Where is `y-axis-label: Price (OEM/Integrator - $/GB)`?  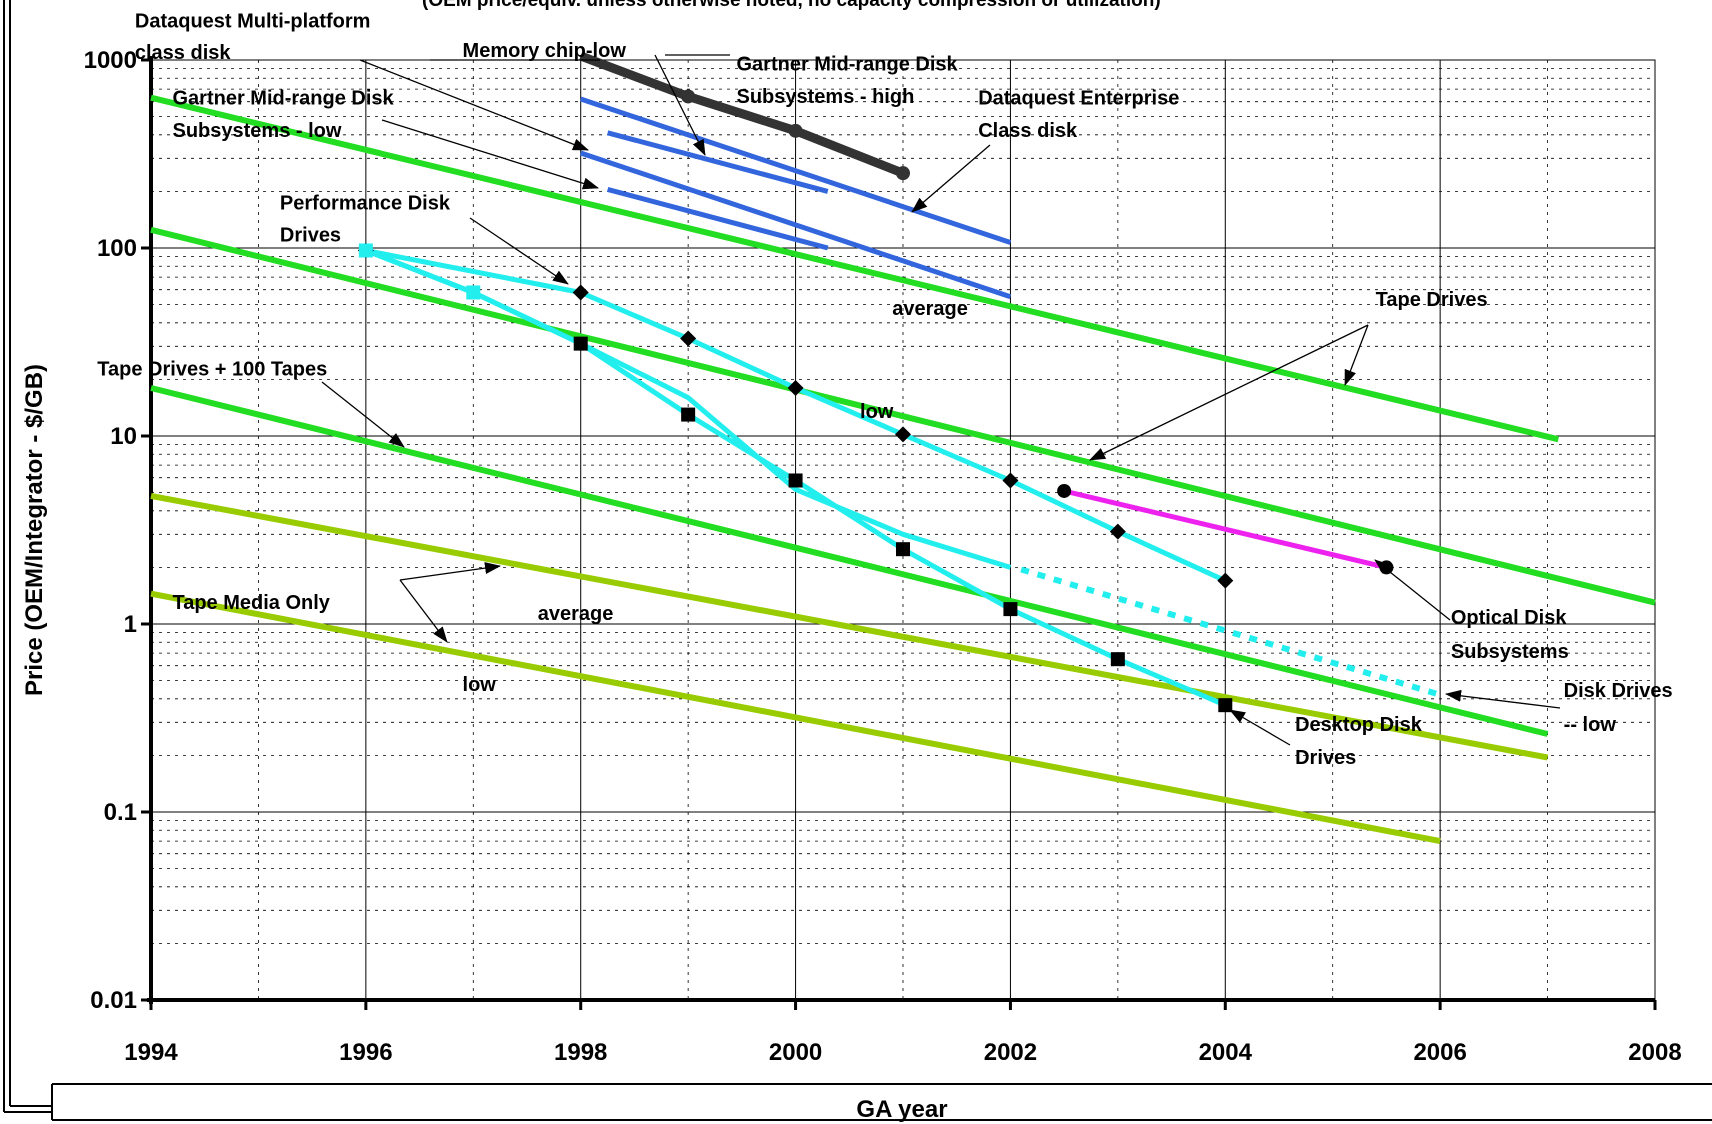 y-axis-label: Price (OEM/Integrator - $/GB) is located at coordinates (34, 530).